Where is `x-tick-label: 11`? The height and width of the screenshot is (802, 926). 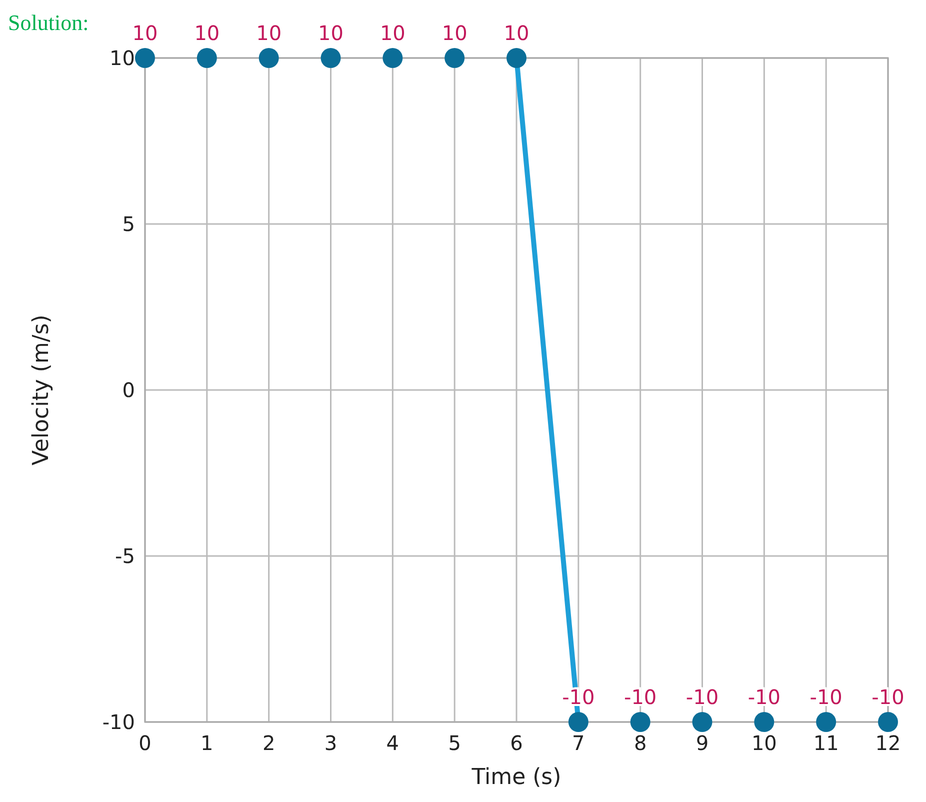
x-tick-label: 11 is located at coordinates (826, 743).